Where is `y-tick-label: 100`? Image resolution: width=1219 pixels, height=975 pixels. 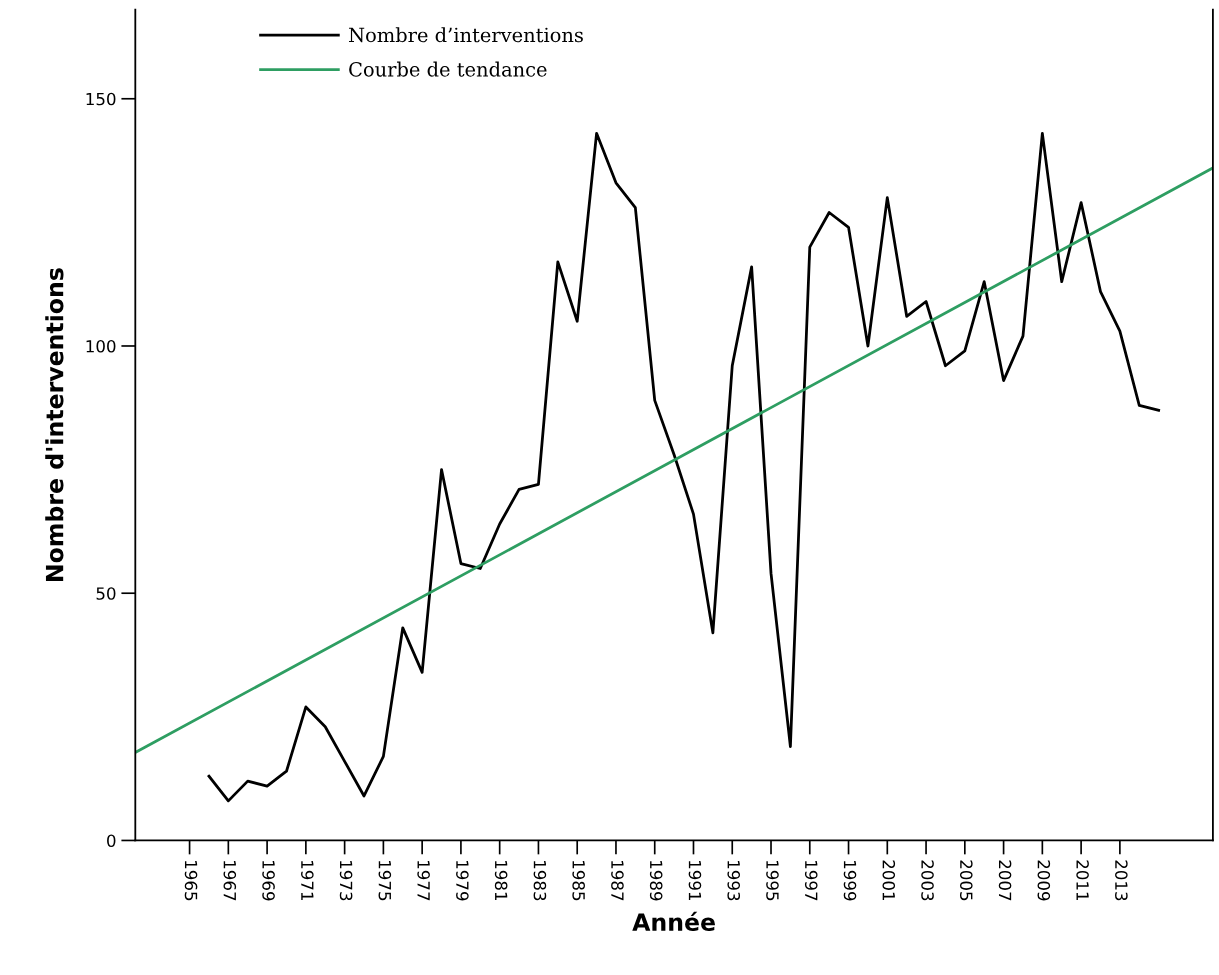 y-tick-label: 100 is located at coordinates (101, 346).